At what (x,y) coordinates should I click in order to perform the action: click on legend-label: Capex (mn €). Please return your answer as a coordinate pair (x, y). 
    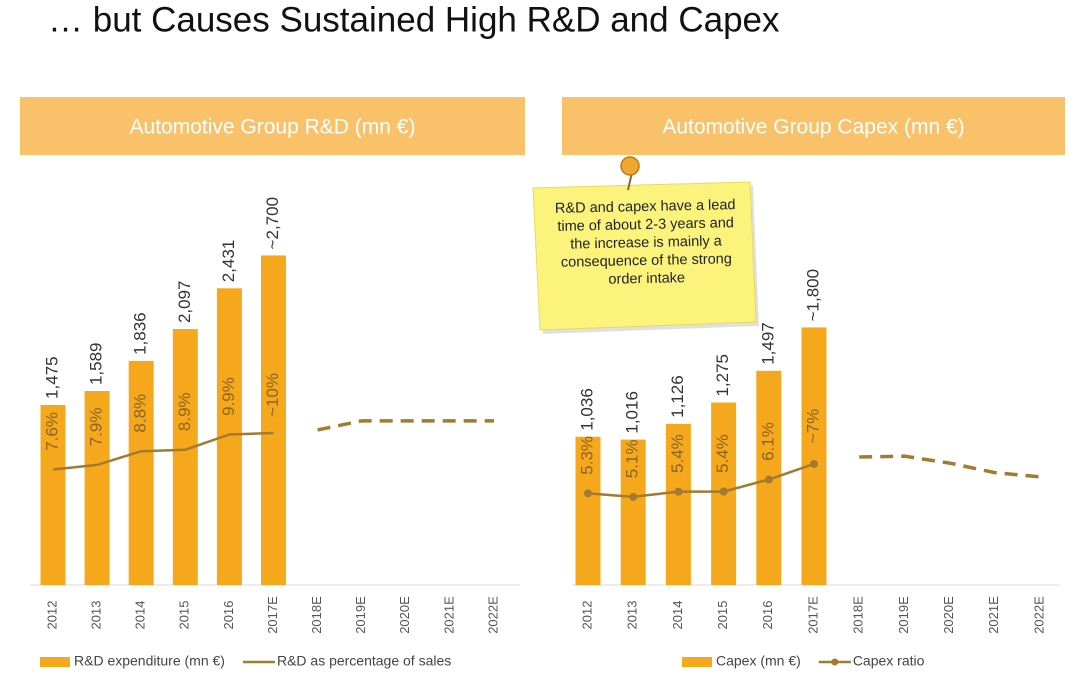
    Looking at the image, I should click on (758, 661).